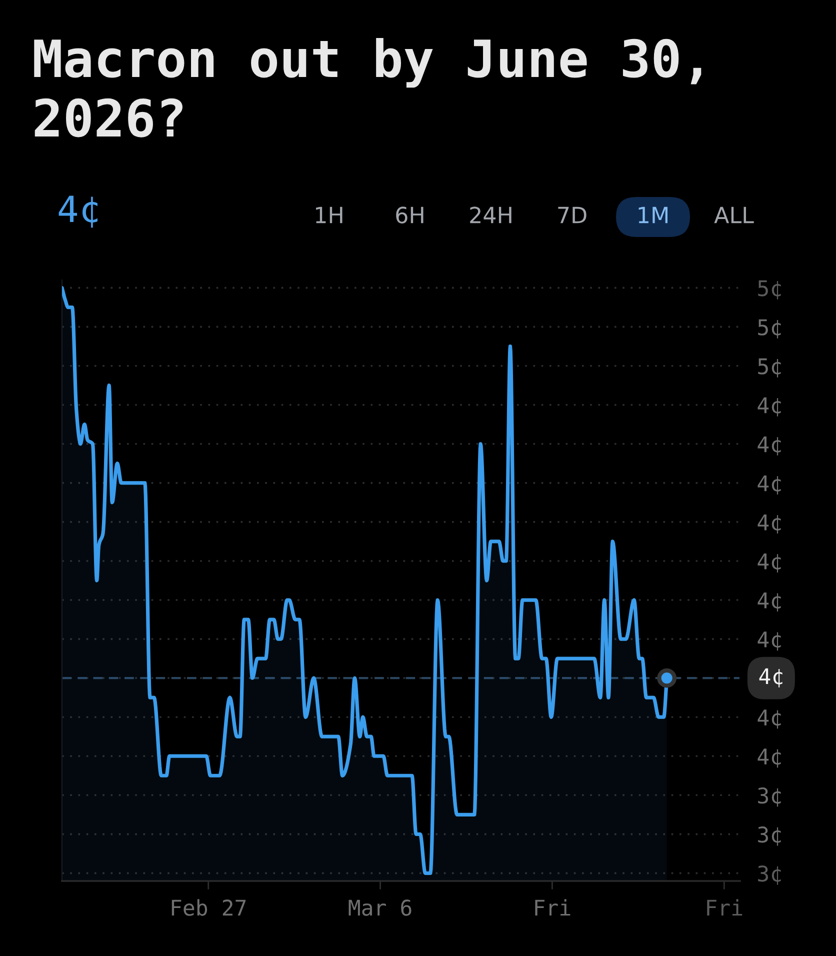 Image resolution: width=836 pixels, height=956 pixels. I want to click on text: 24H, so click(491, 215).